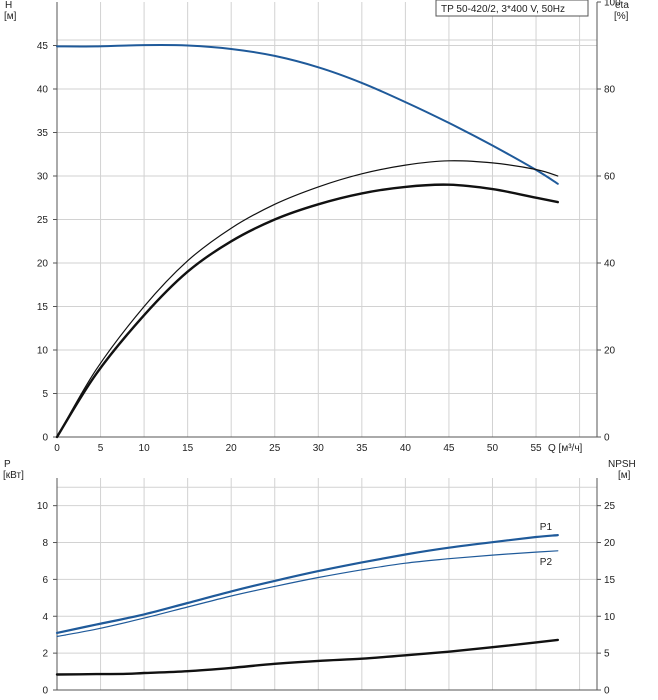 Image resolution: width=658 pixels, height=700 pixels. What do you see at coordinates (8, 5) in the screenshot?
I see `chart-1-left-axis-label: H` at bounding box center [8, 5].